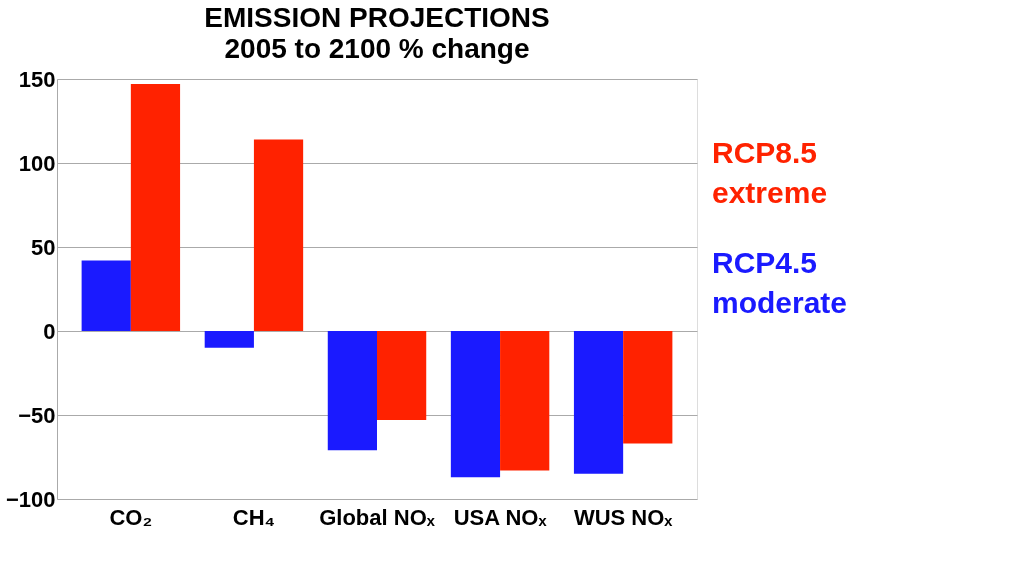 The image size is (1023, 581). What do you see at coordinates (37, 79) in the screenshot?
I see `y-tick-label: 150` at bounding box center [37, 79].